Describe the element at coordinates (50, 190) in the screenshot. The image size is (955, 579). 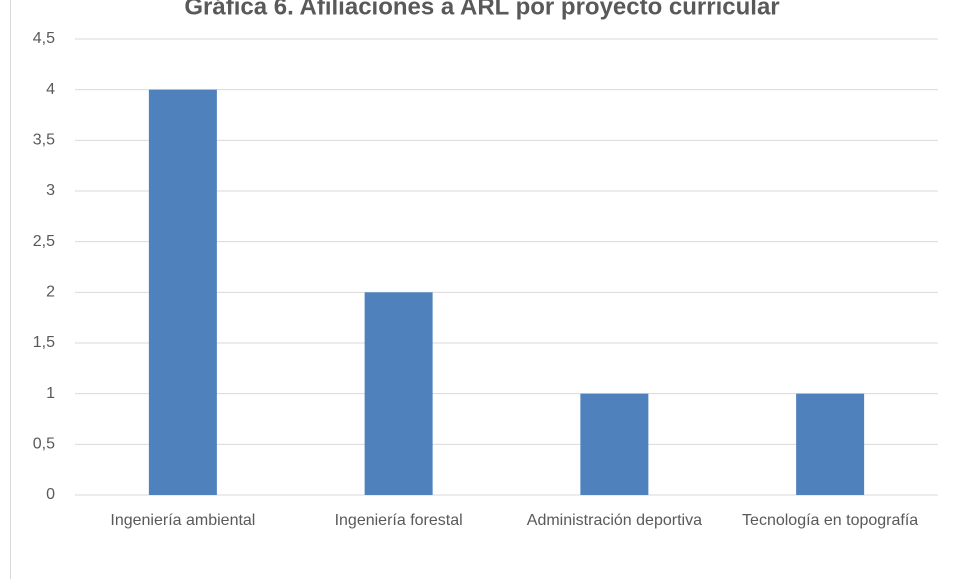
I see `y-tick-label: 3` at that location.